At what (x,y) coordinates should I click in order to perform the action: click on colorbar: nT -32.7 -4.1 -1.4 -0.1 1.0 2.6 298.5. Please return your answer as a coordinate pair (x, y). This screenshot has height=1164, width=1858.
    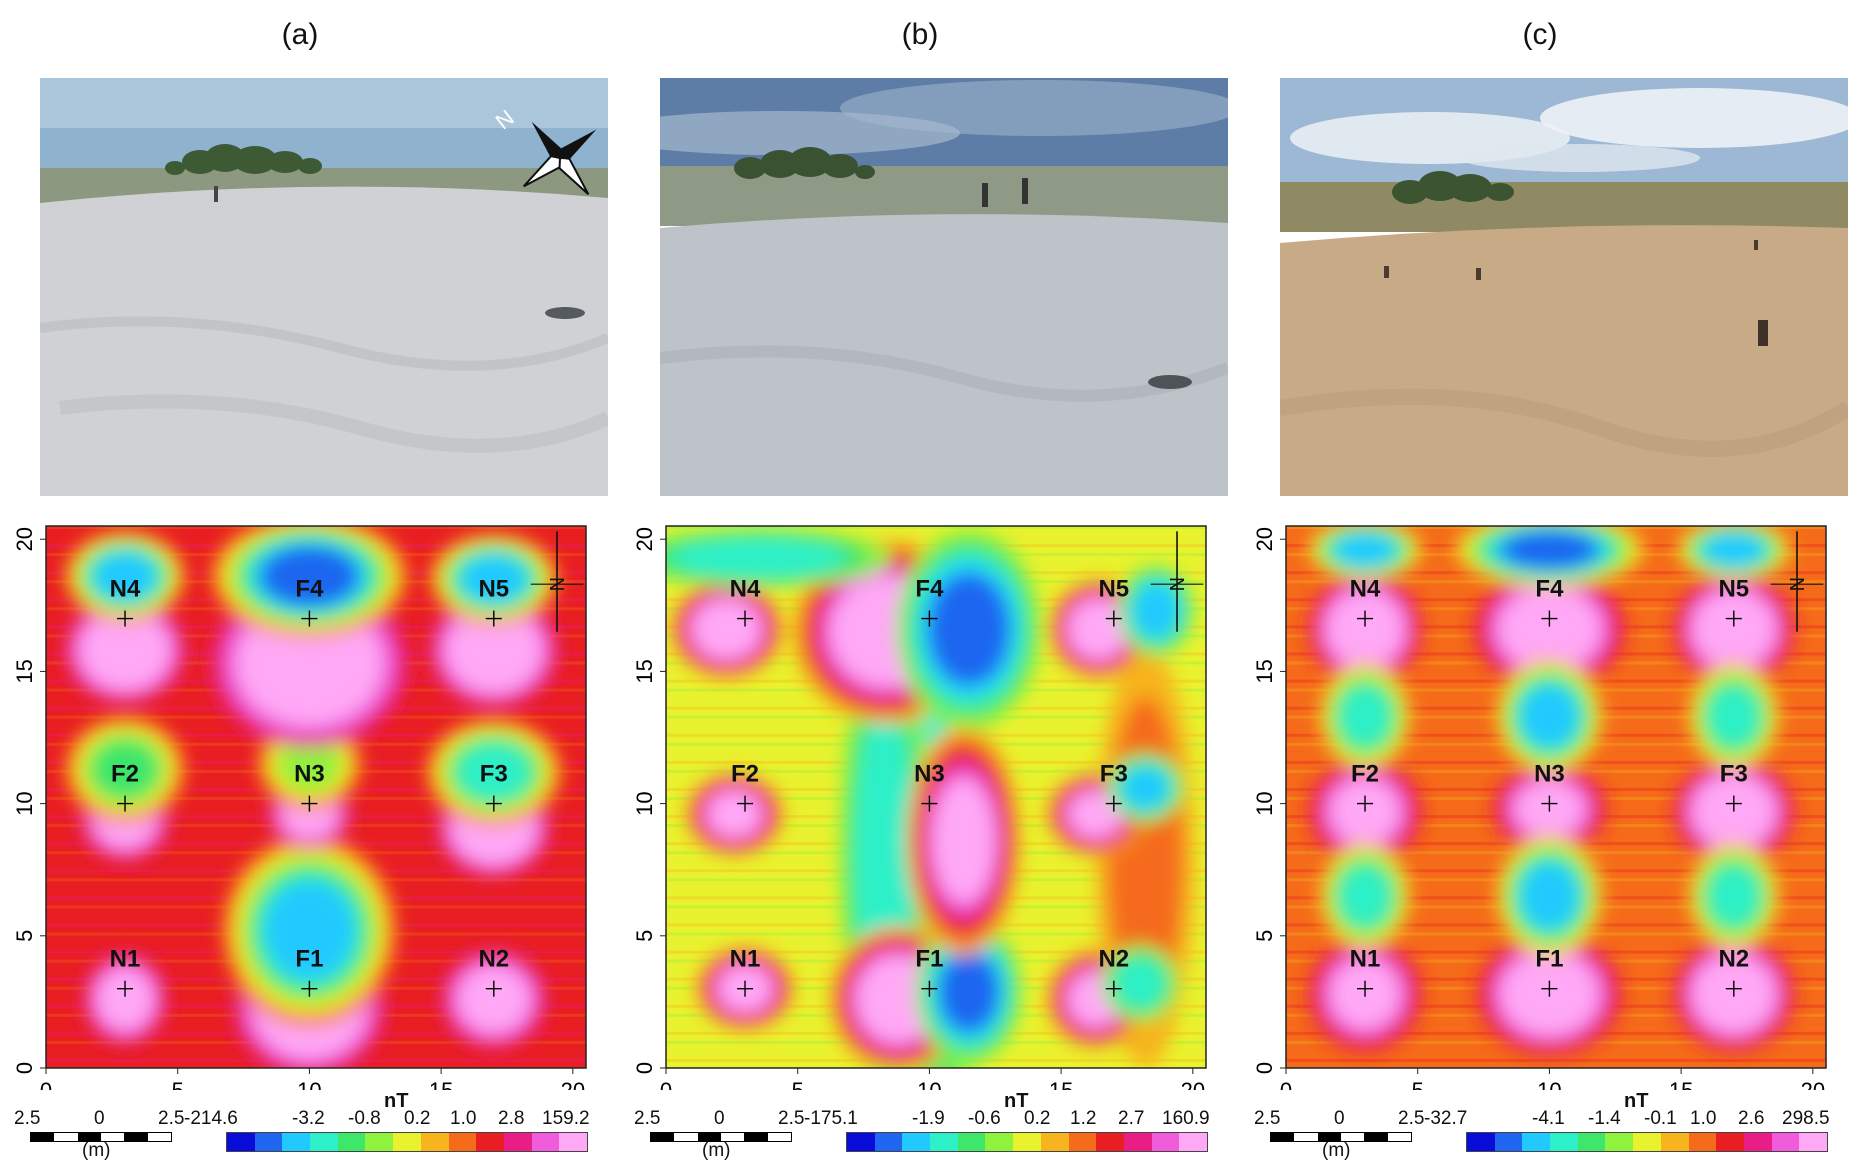
    Looking at the image, I should click on (1627, 1125).